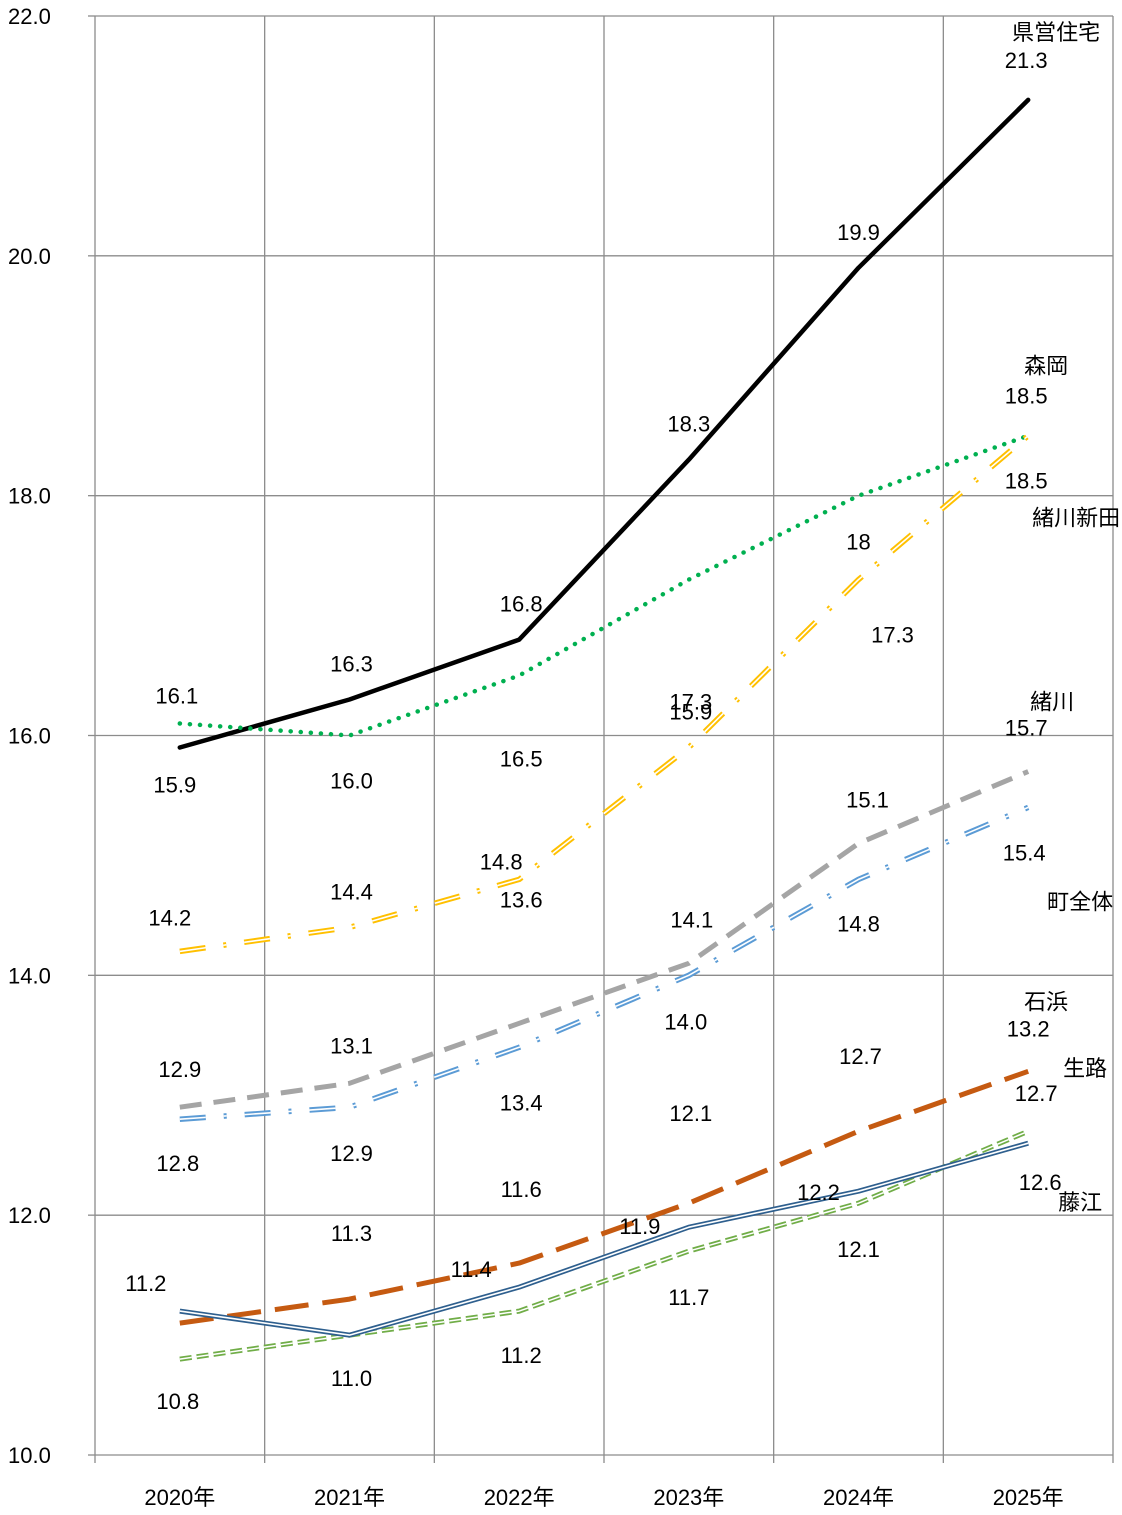 This screenshot has height=1515, width=1122. I want to click on data-label: 16.0, so click(351, 781).